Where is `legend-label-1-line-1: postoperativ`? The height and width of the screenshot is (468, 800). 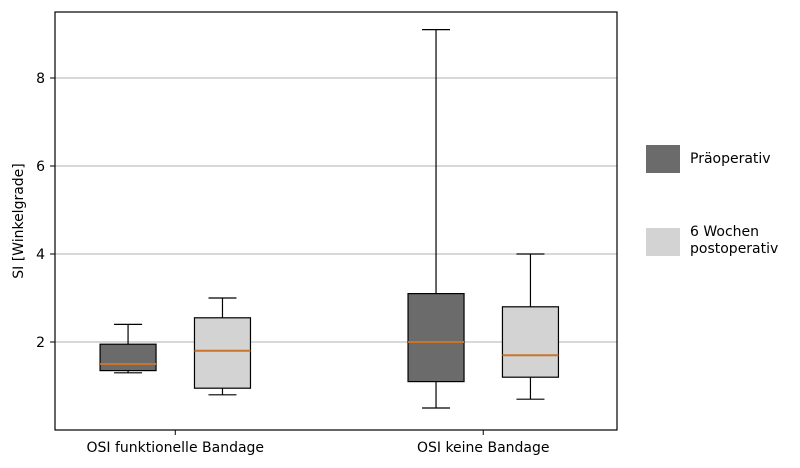
legend-label-1-line-1: postoperativ is located at coordinates (734, 249).